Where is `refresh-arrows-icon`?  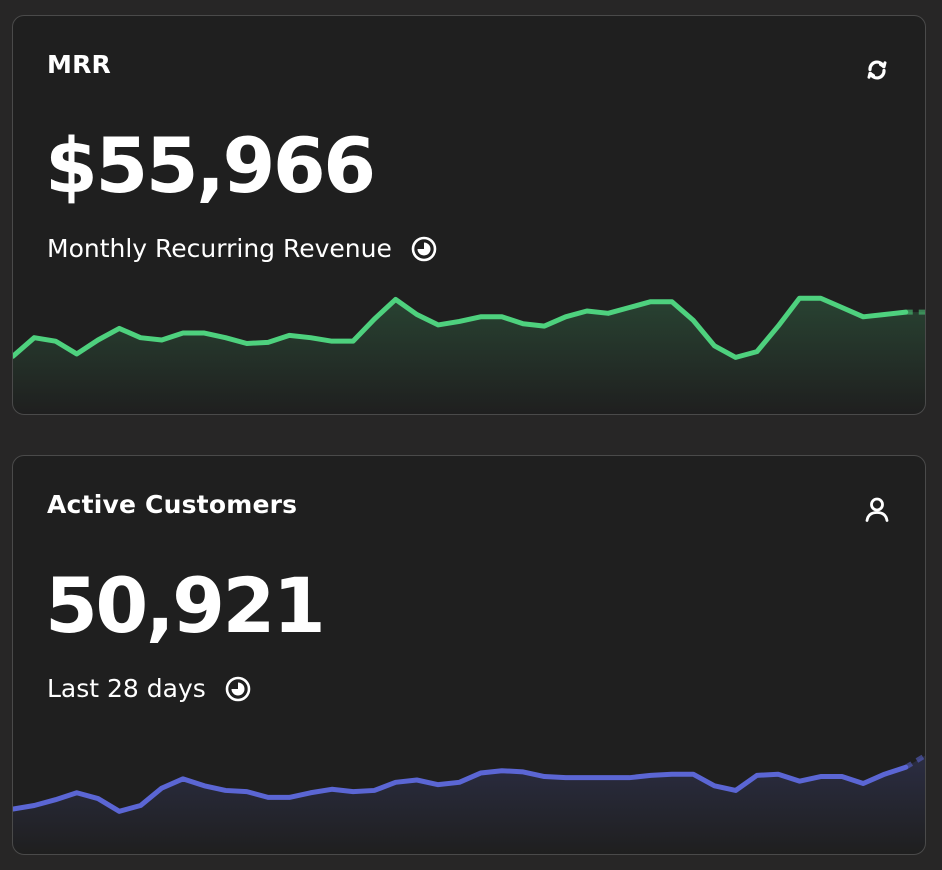 refresh-arrows-icon is located at coordinates (877, 70).